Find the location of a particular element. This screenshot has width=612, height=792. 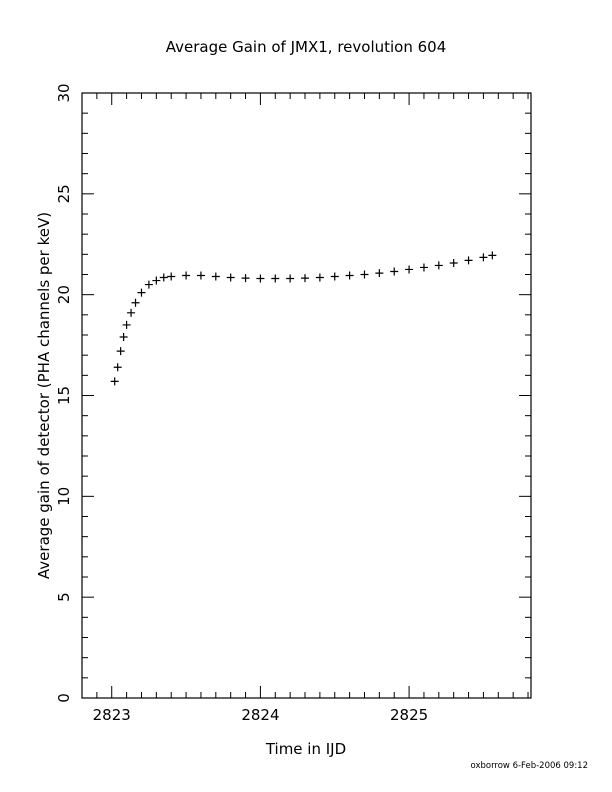

x-axis-label: Time in IJD is located at coordinates (305, 749).